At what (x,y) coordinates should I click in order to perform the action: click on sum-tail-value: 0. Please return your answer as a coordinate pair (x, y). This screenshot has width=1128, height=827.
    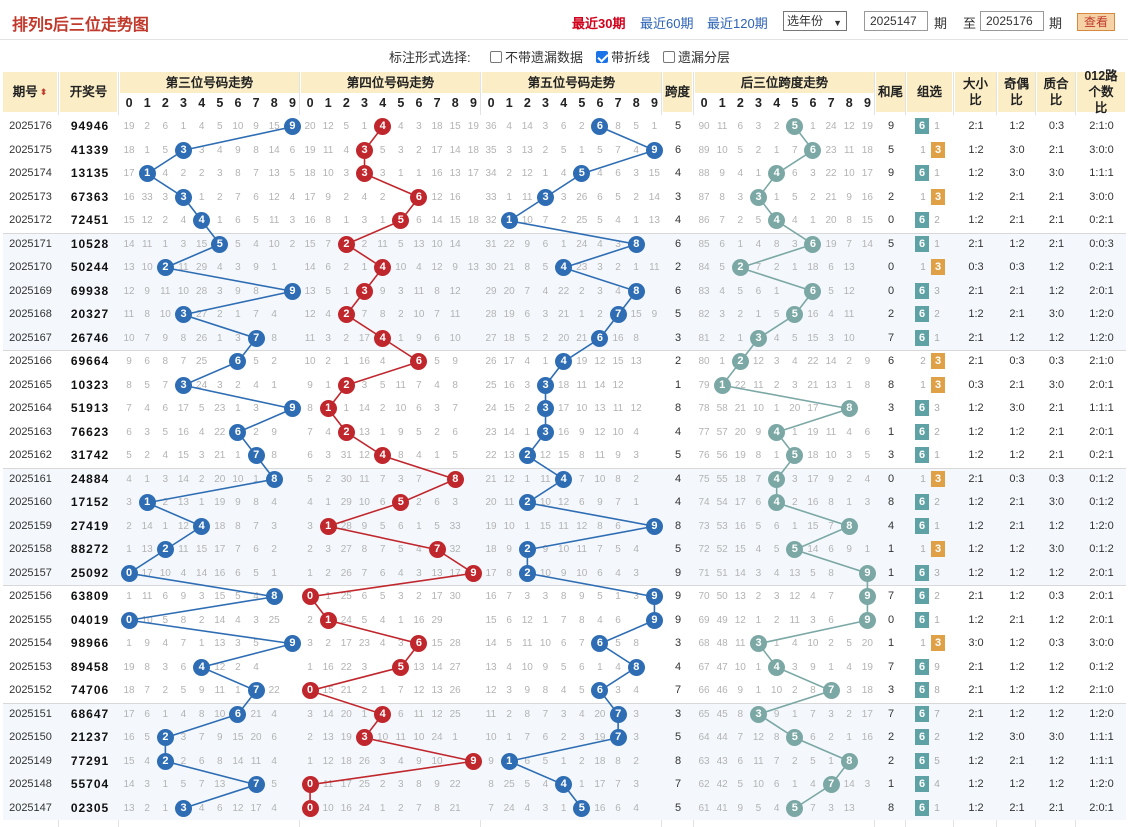
    Looking at the image, I should click on (891, 619).